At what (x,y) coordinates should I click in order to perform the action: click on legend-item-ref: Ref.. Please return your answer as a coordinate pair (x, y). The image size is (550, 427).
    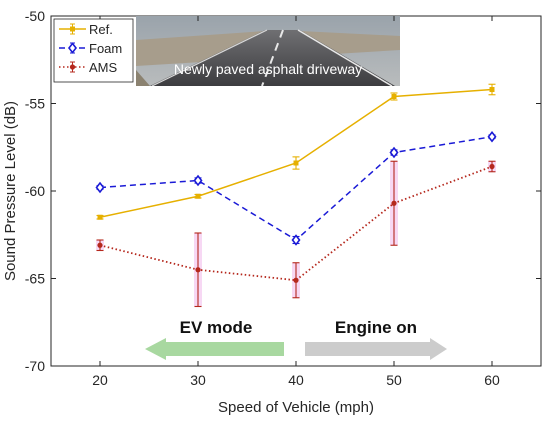
    Looking at the image, I should click on (86, 29).